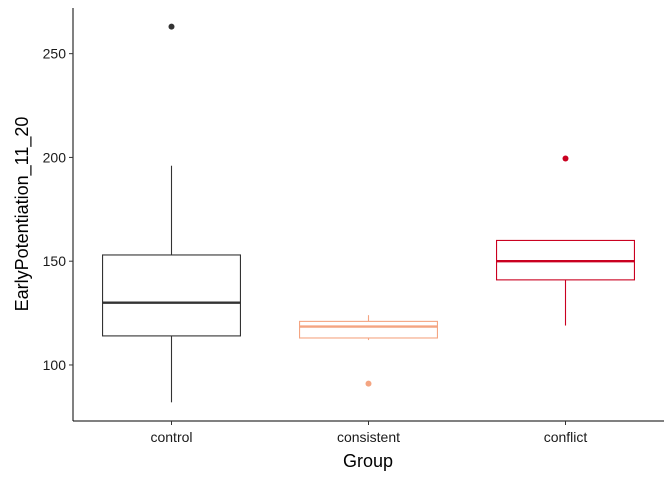  Describe the element at coordinates (58, 209) in the screenshot. I see `y-ticks: 100 150 200 250` at that location.